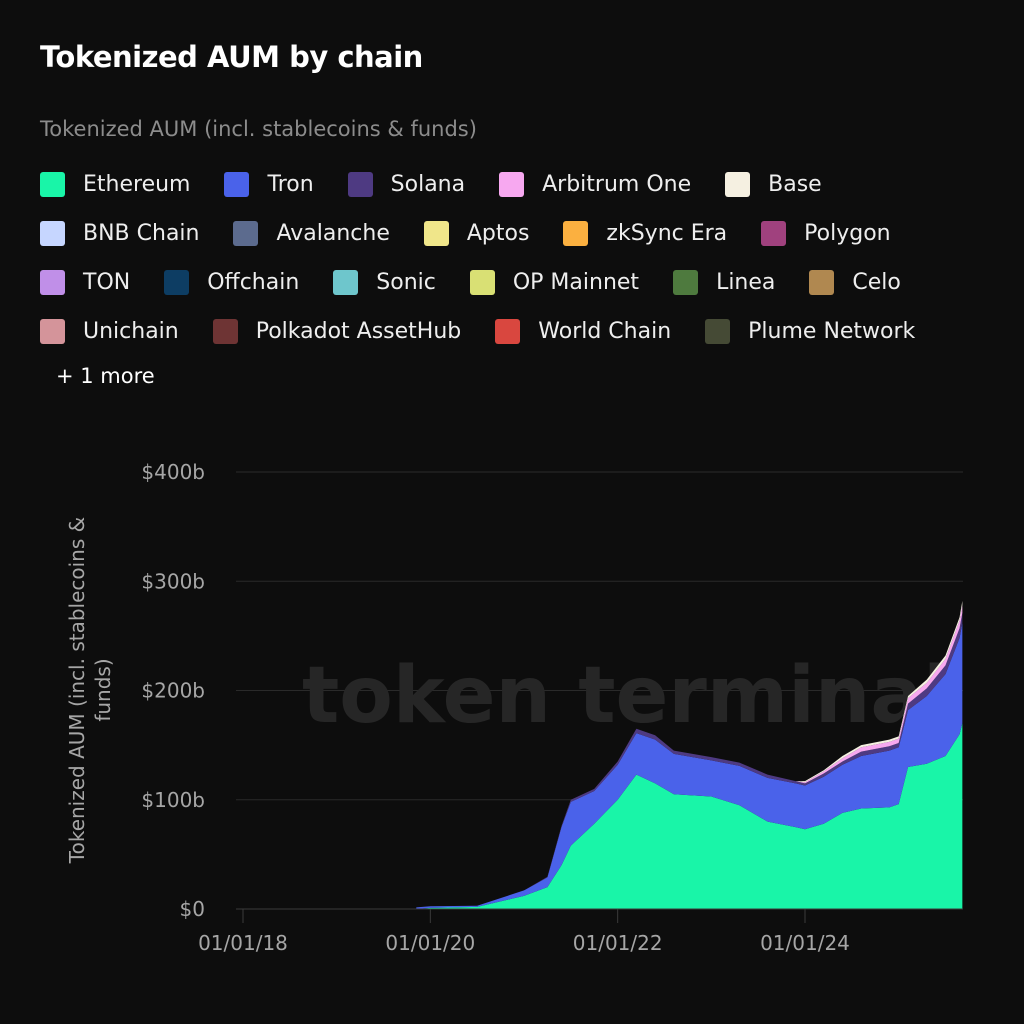  What do you see at coordinates (77, 690) in the screenshot?
I see `y-axis-label-line: Tokenized AUM (incl. stablecoins &` at bounding box center [77, 690].